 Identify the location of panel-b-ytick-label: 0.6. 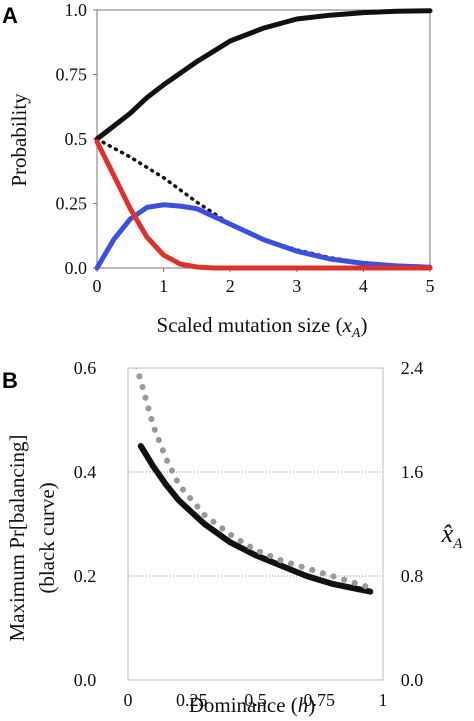
(85, 368).